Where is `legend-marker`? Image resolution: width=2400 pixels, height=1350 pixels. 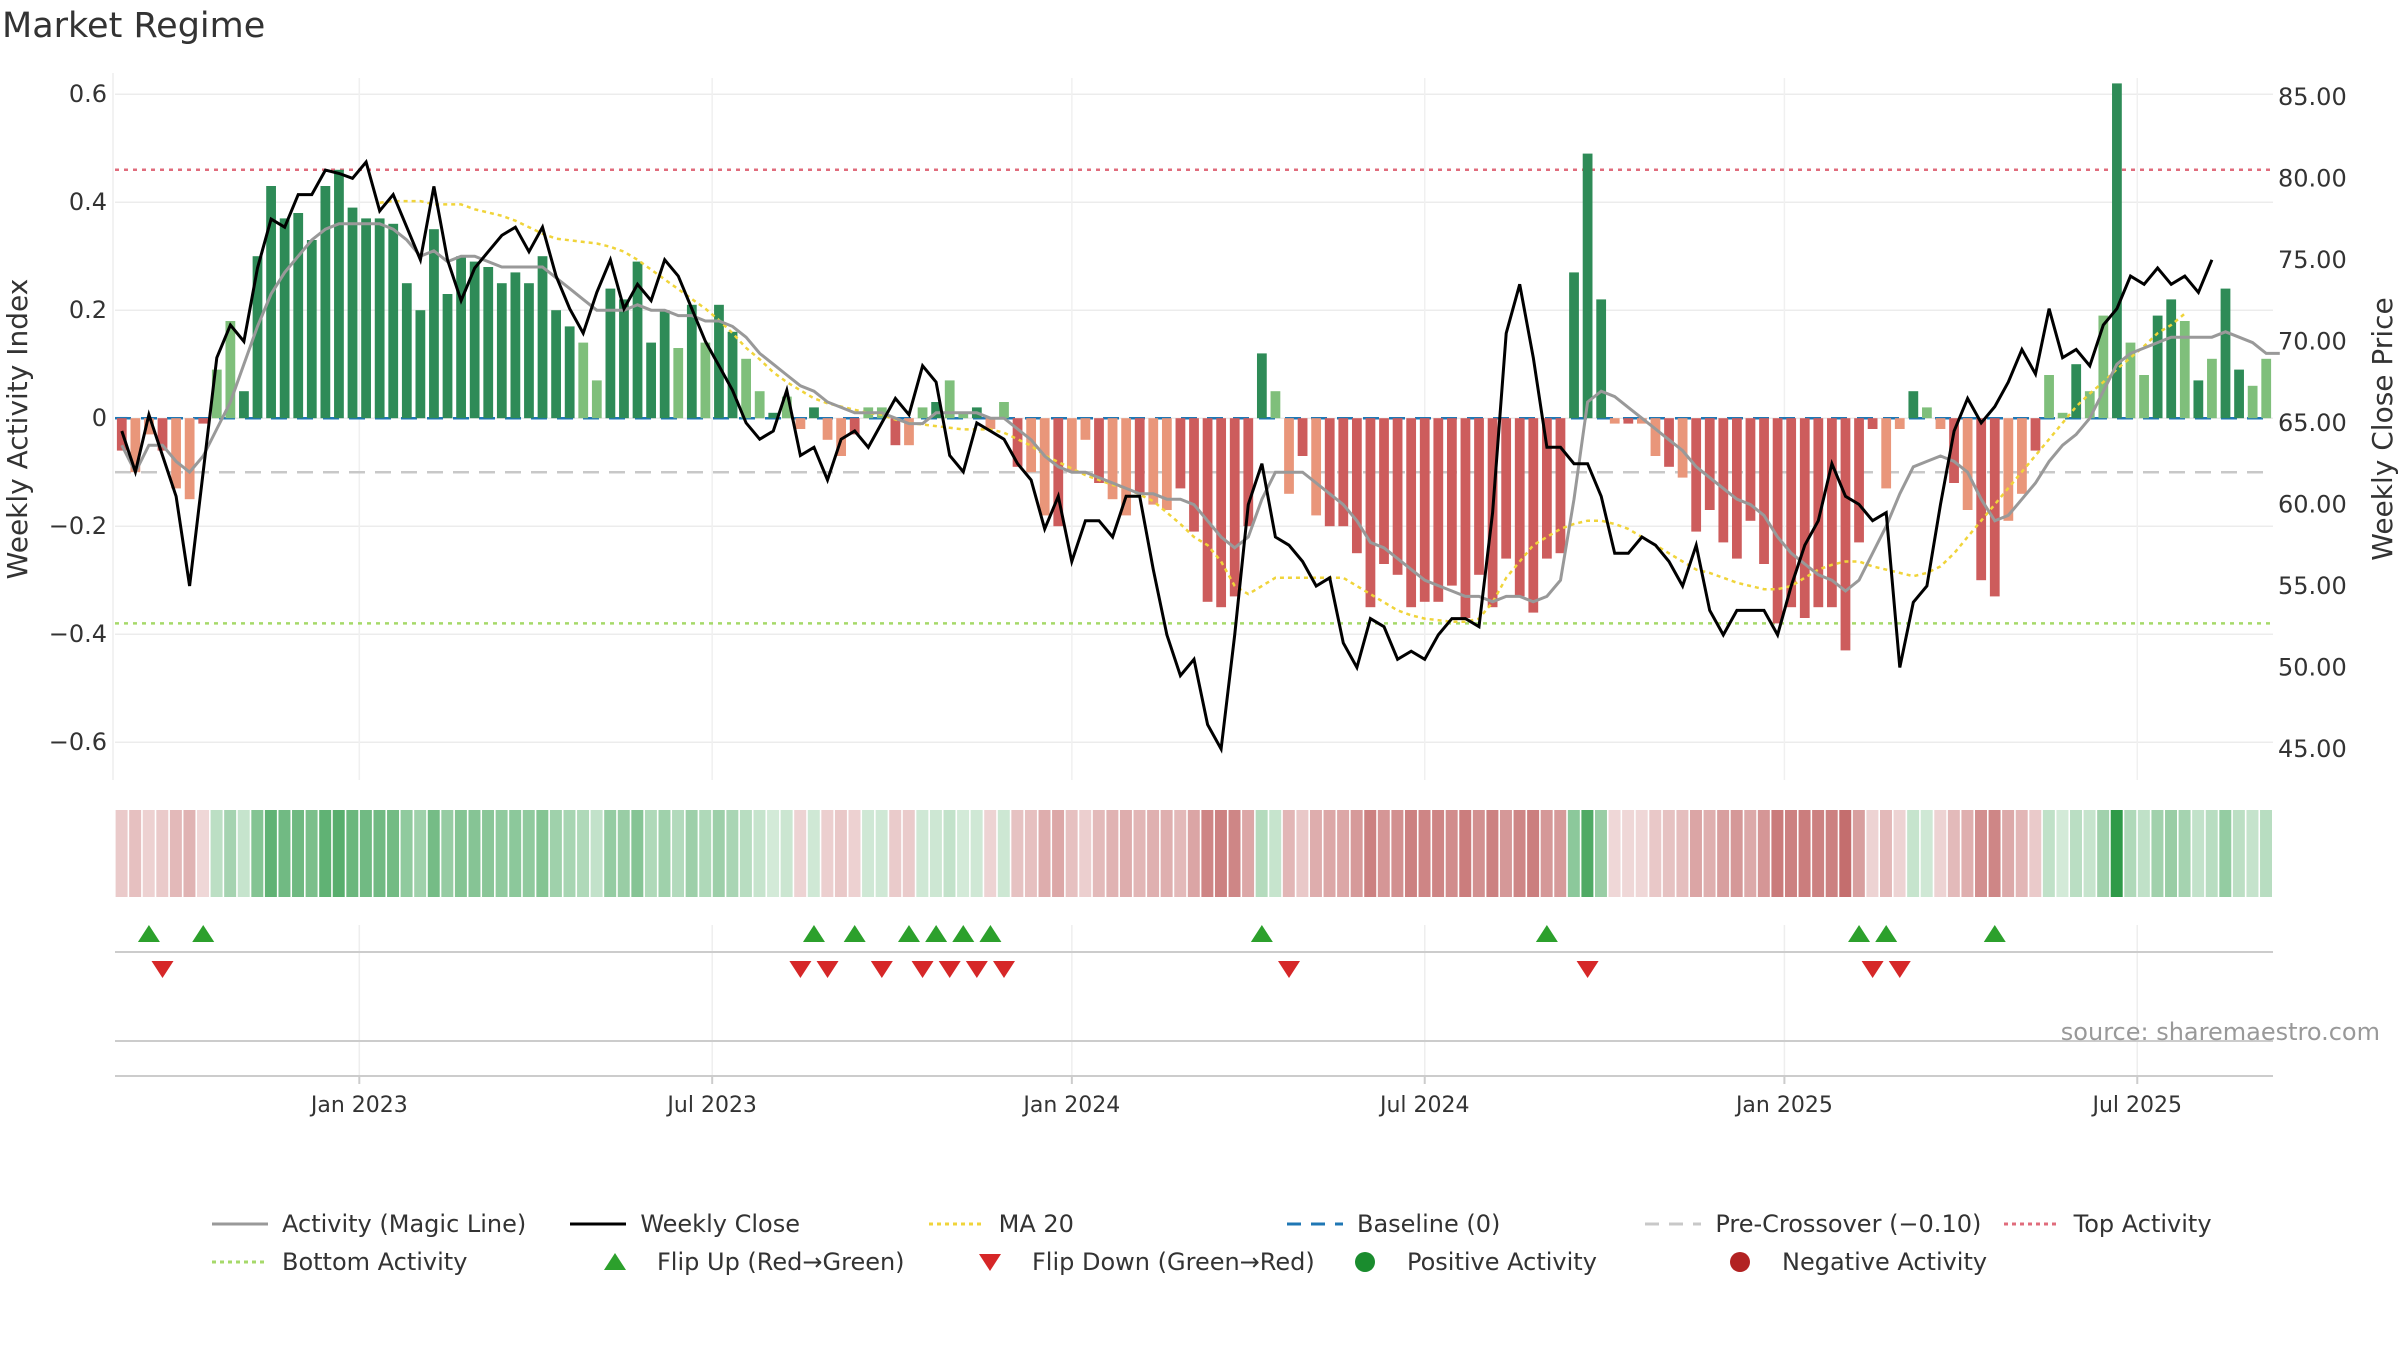 legend-marker is located at coordinates (990, 1262).